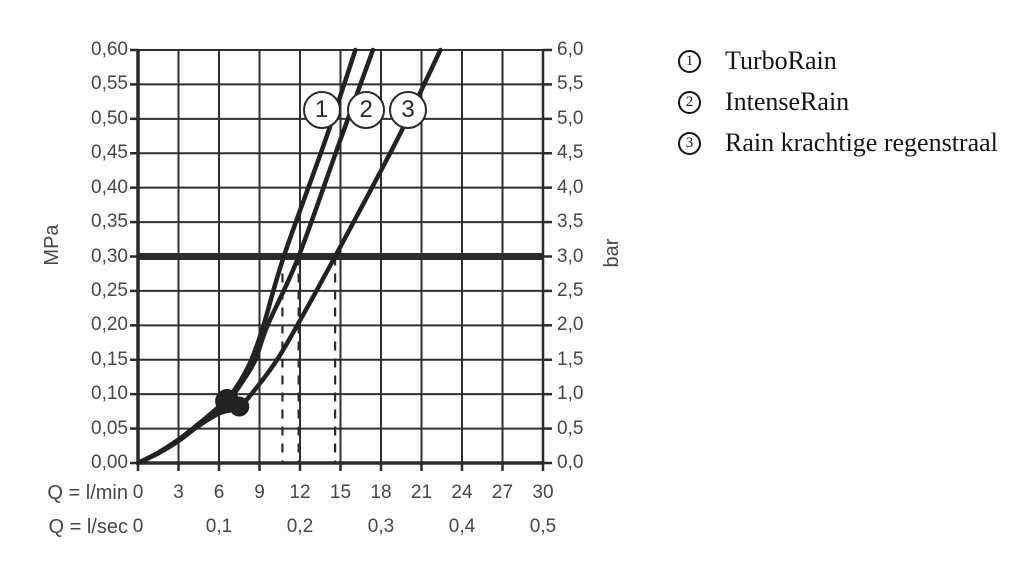 The image size is (1024, 563). I want to click on legend-number-2-icon: 2, so click(689, 102).